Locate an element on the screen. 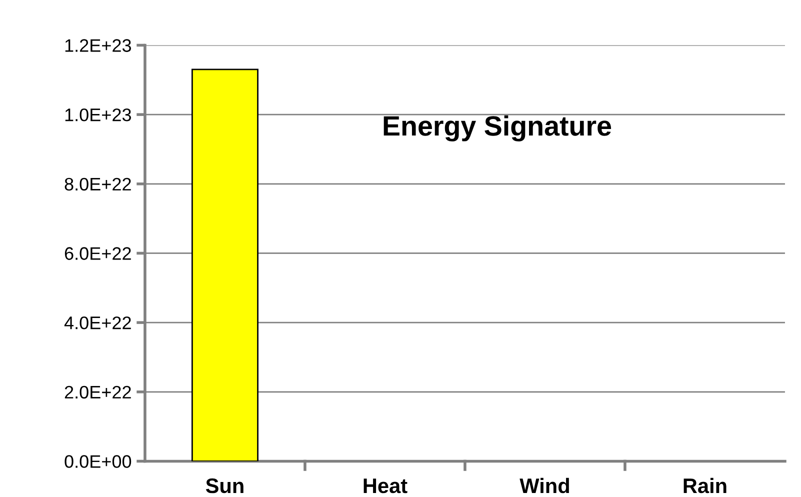 This screenshot has width=801, height=497. y-tick-label: 6.0E+22 is located at coordinates (97, 253).